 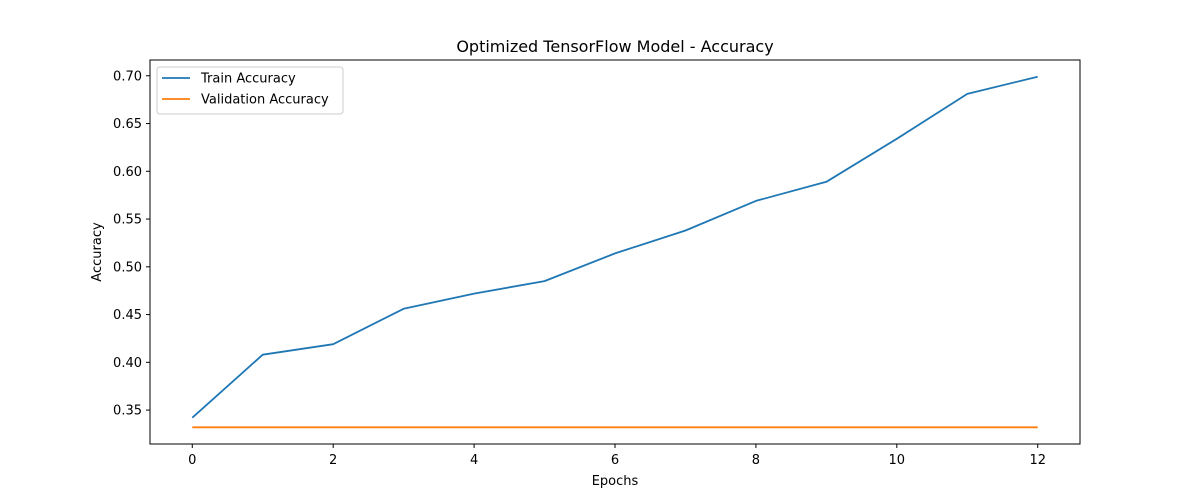 I want to click on legend-frame, so click(x=250, y=90).